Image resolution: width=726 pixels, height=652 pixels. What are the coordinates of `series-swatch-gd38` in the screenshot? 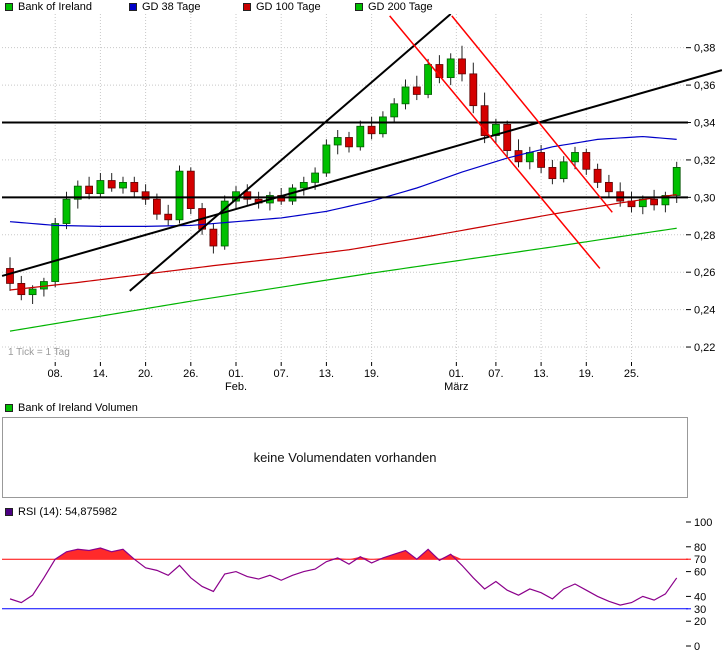 It's located at (133, 7).